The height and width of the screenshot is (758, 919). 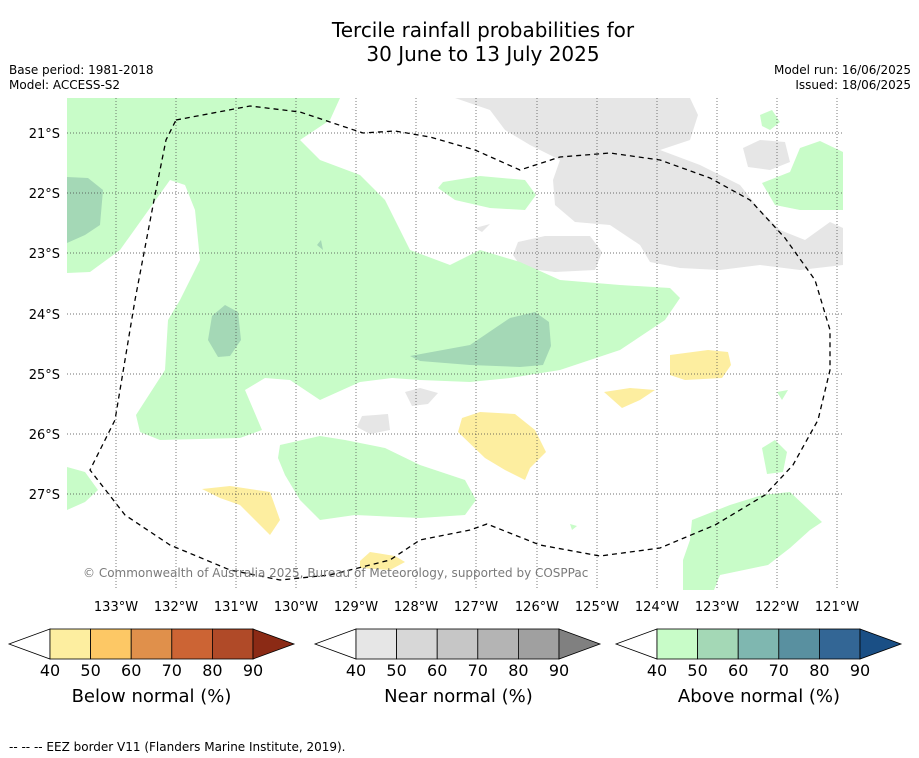 I want to click on lon-label: 126°W, so click(x=537, y=607).